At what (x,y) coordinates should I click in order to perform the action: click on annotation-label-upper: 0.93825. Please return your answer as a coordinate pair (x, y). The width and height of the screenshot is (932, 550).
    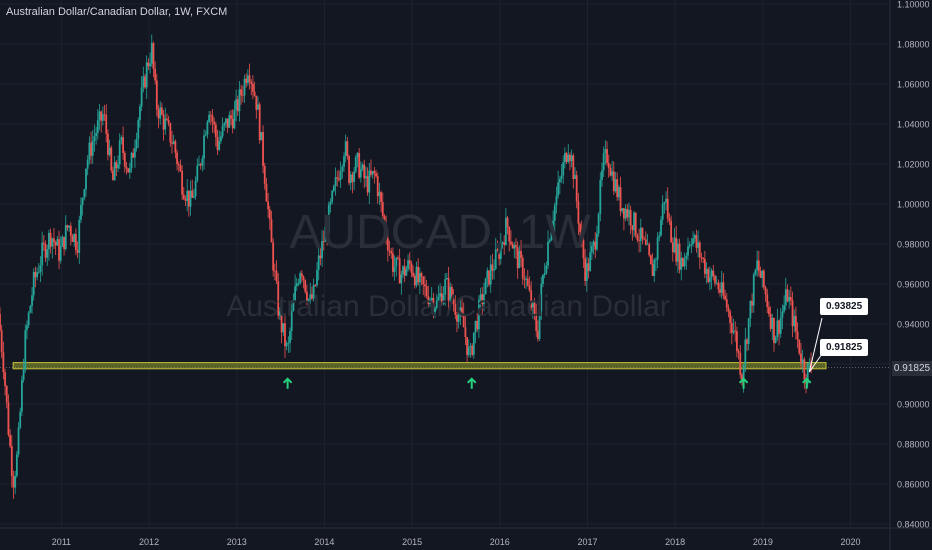
    Looking at the image, I should click on (844, 306).